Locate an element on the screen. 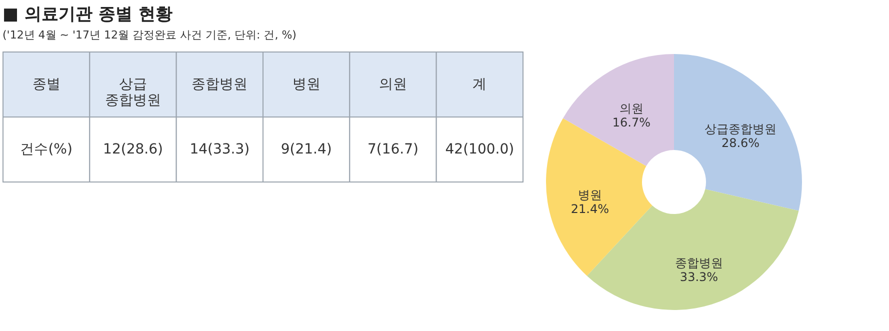 This screenshot has width=889, height=331. text: 건수(%) is located at coordinates (46, 150).